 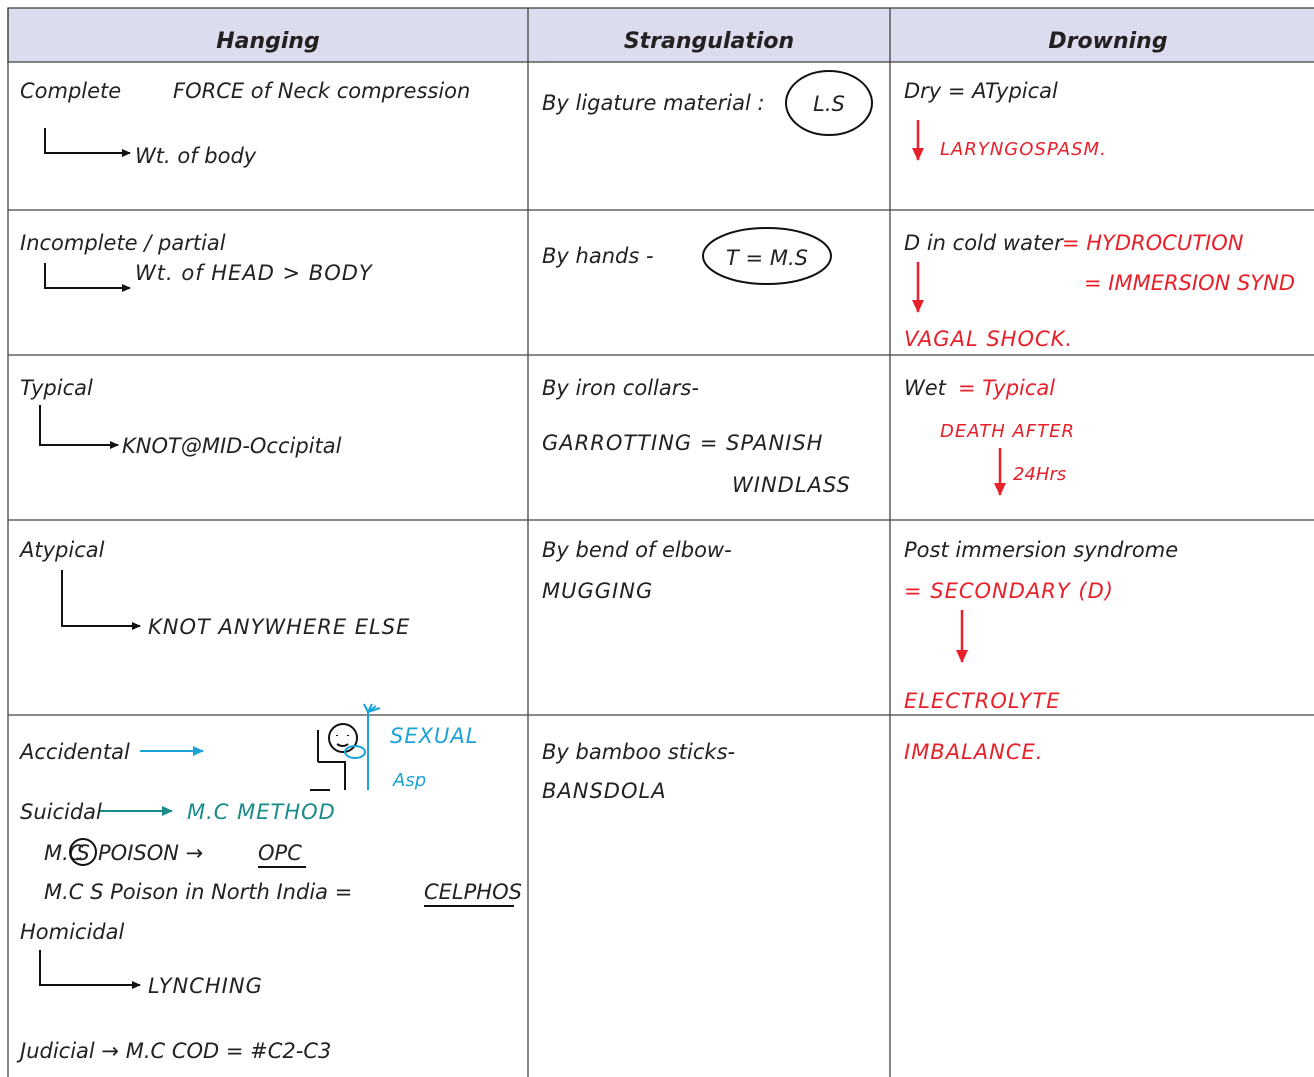 What do you see at coordinates (280, 853) in the screenshot?
I see `cell-text: OPC` at bounding box center [280, 853].